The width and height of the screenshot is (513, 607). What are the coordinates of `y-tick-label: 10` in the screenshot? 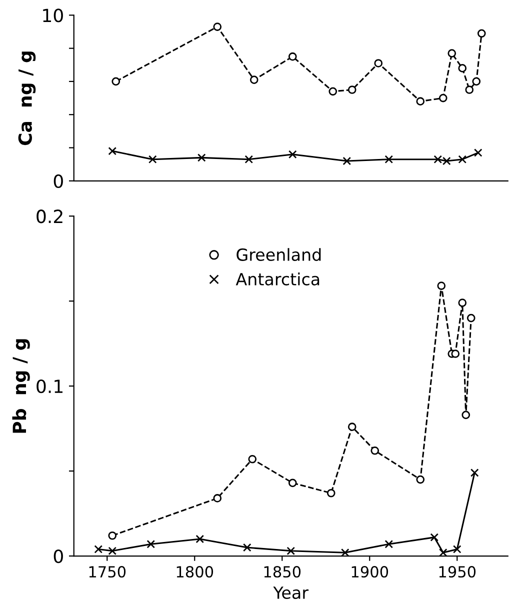 It's located at (53, 15).